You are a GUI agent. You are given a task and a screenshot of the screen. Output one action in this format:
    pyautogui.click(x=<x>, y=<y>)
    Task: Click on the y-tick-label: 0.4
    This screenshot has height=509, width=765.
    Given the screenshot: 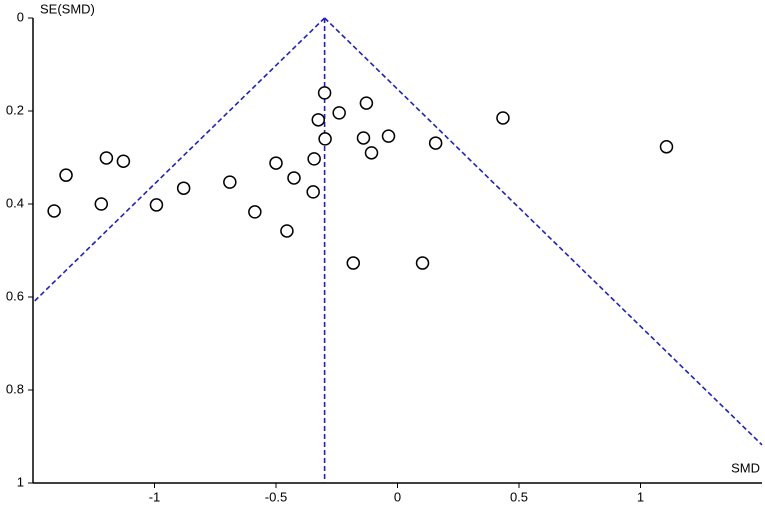 What is the action you would take?
    pyautogui.click(x=15, y=202)
    